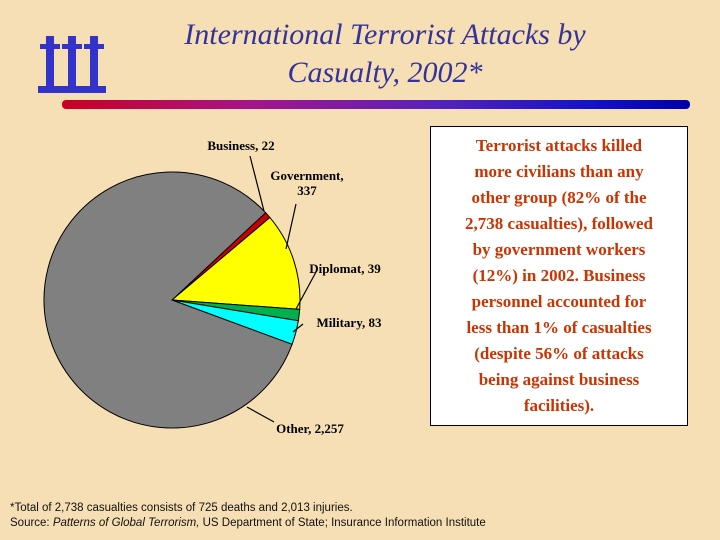 The width and height of the screenshot is (720, 540). Describe the element at coordinates (72, 64) in the screenshot. I see `iii-logo-icon` at that location.